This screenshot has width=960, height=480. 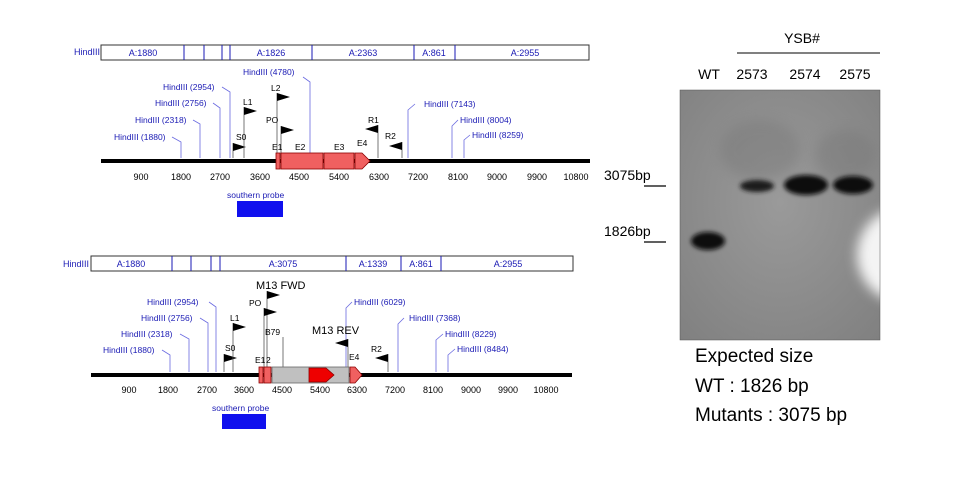 What do you see at coordinates (450, 104) in the screenshot?
I see `hindiii-site-label: HindIII (7143)` at bounding box center [450, 104].